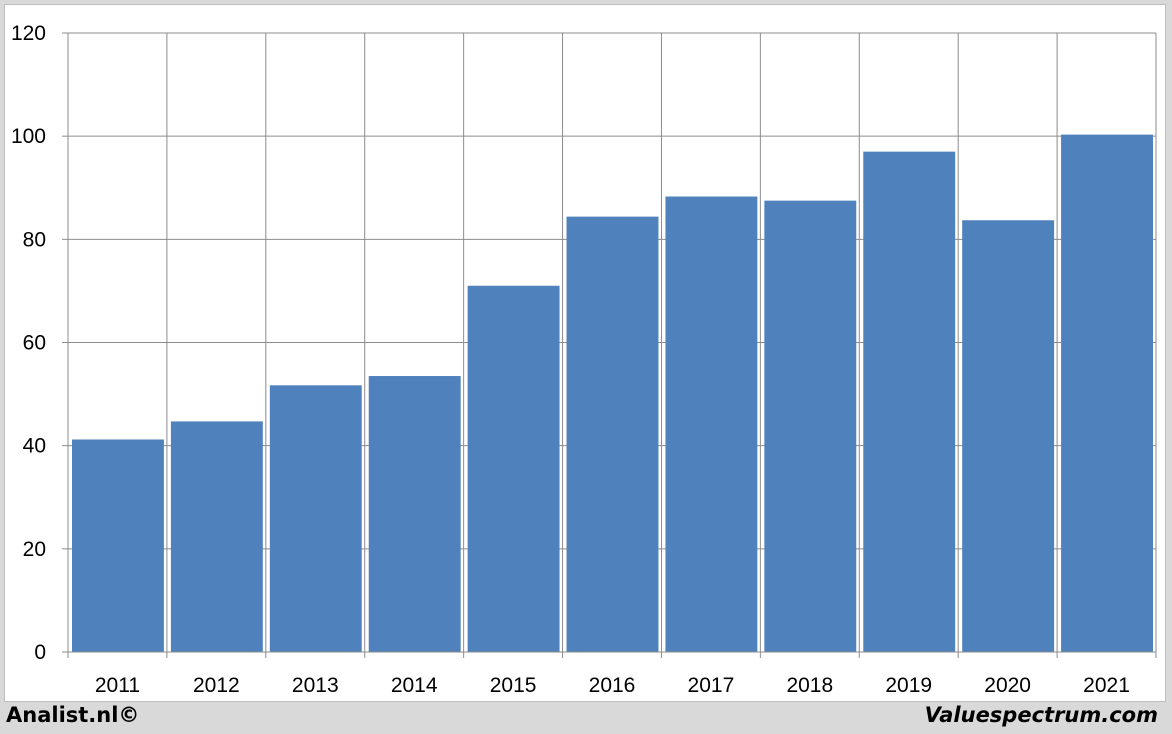  I want to click on bar-2020, so click(1008, 436).